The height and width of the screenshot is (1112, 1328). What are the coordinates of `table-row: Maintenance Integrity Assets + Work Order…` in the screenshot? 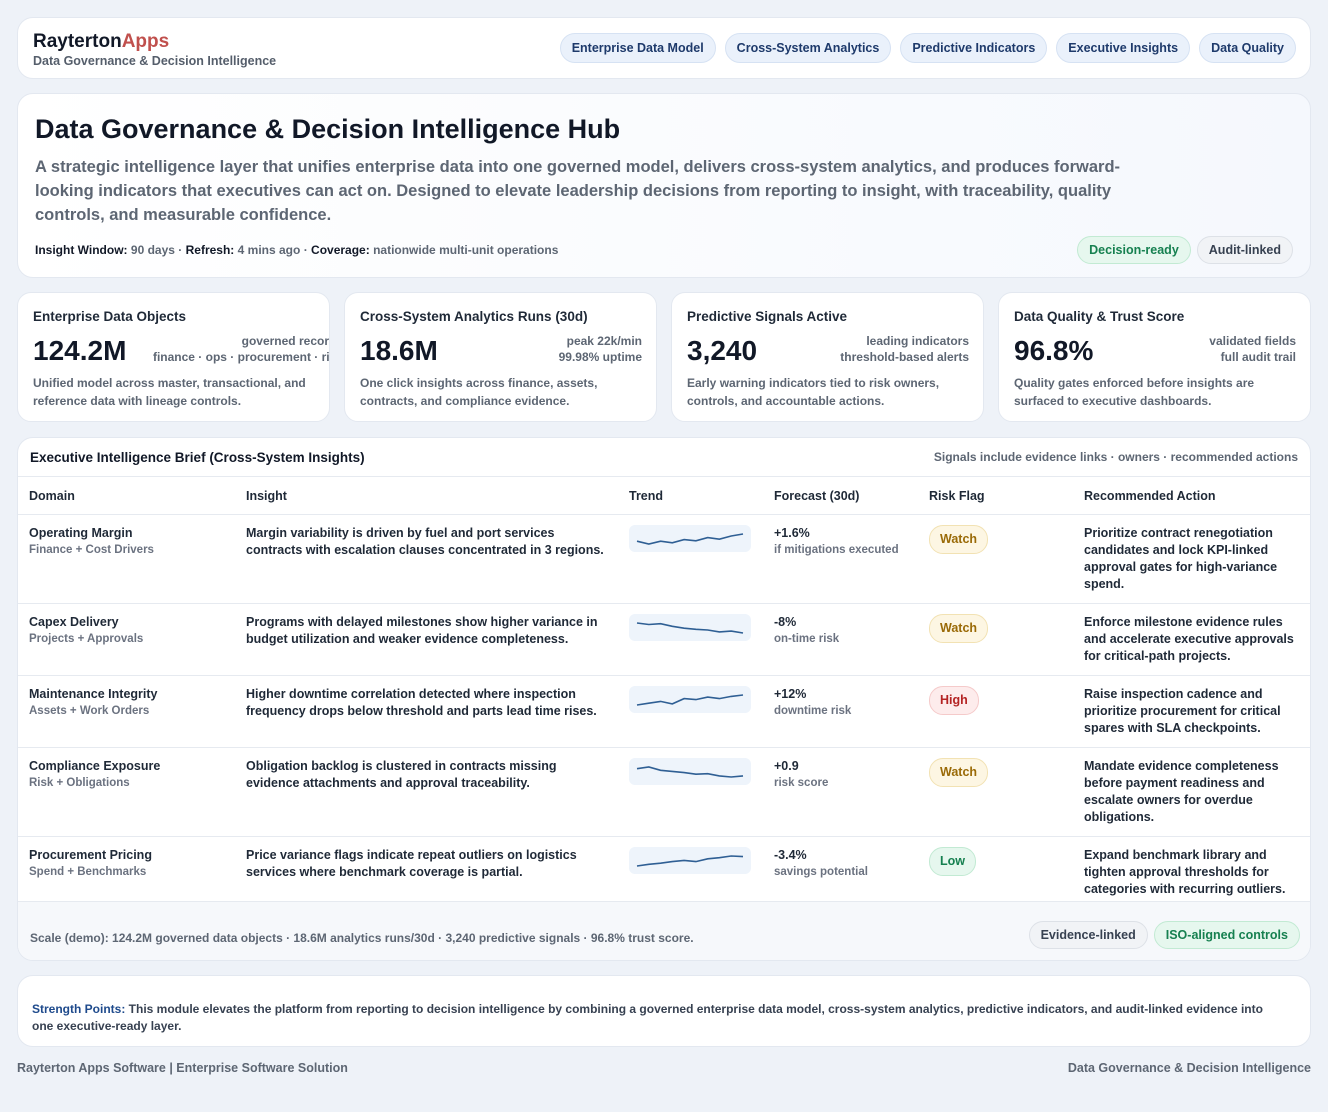 It's located at (664, 711).